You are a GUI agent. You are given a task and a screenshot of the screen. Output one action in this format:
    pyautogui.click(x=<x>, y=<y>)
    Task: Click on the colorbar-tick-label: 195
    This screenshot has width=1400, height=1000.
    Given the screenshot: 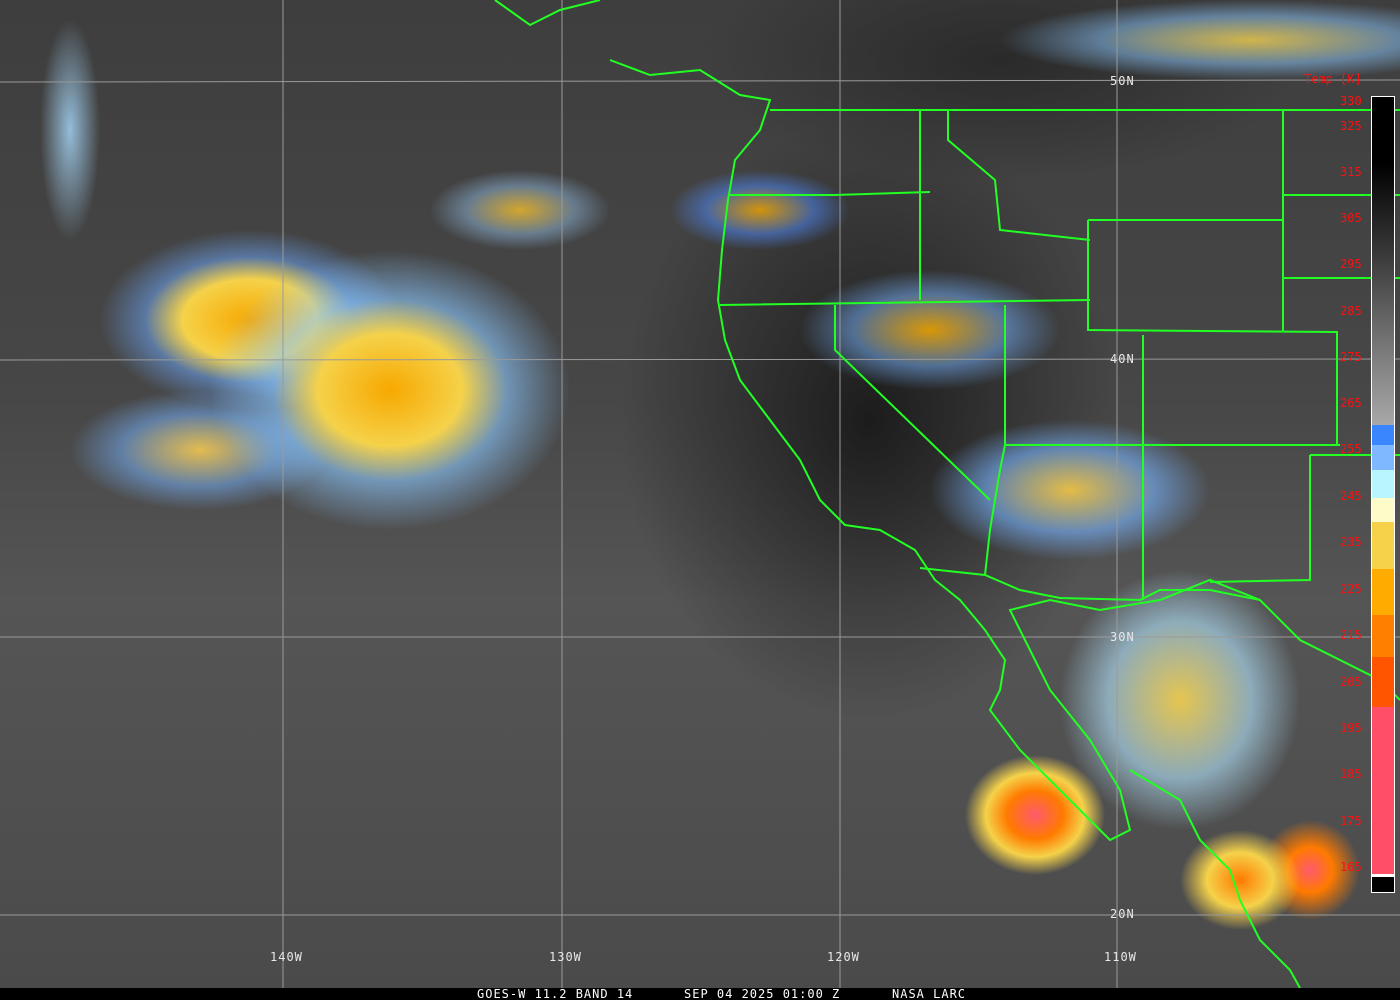 What is the action you would take?
    pyautogui.click(x=1351, y=728)
    